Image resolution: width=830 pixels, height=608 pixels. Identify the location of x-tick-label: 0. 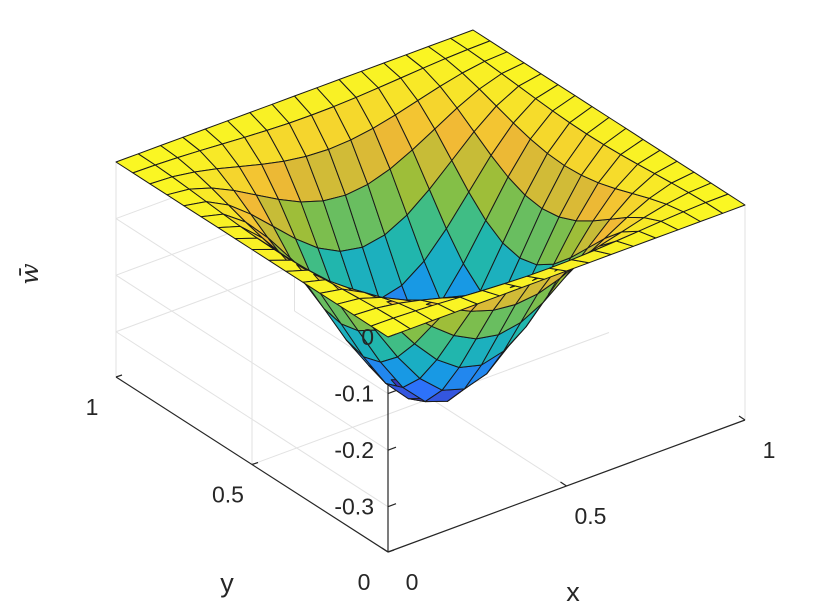
(412, 582).